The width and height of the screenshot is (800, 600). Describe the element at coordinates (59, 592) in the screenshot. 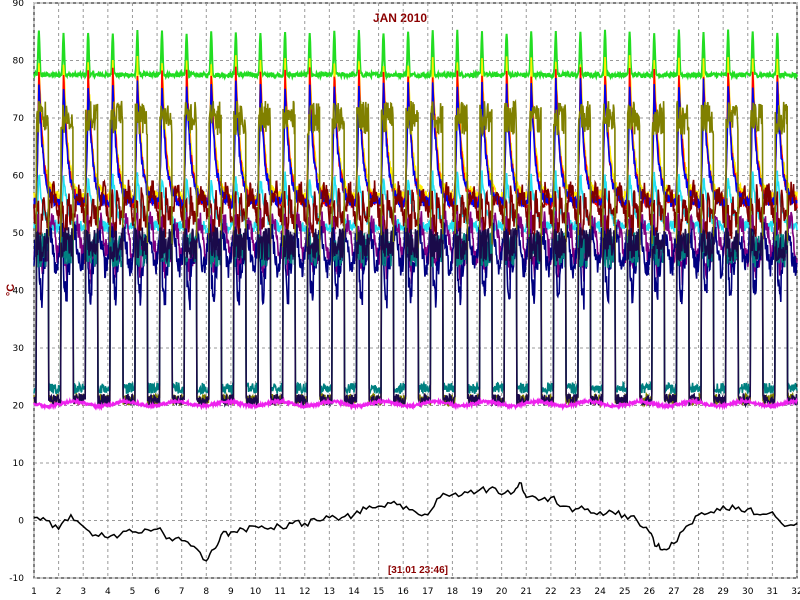

I see `x-tick-label: 2` at that location.